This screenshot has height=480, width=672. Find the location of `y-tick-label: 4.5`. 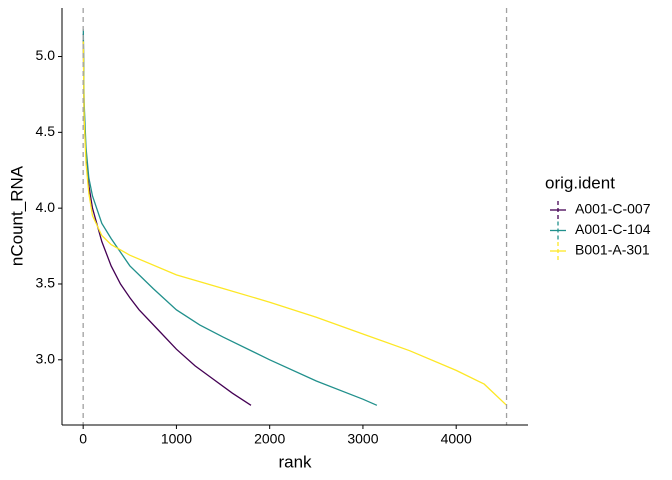

y-tick-label: 4.5 is located at coordinates (46, 131).